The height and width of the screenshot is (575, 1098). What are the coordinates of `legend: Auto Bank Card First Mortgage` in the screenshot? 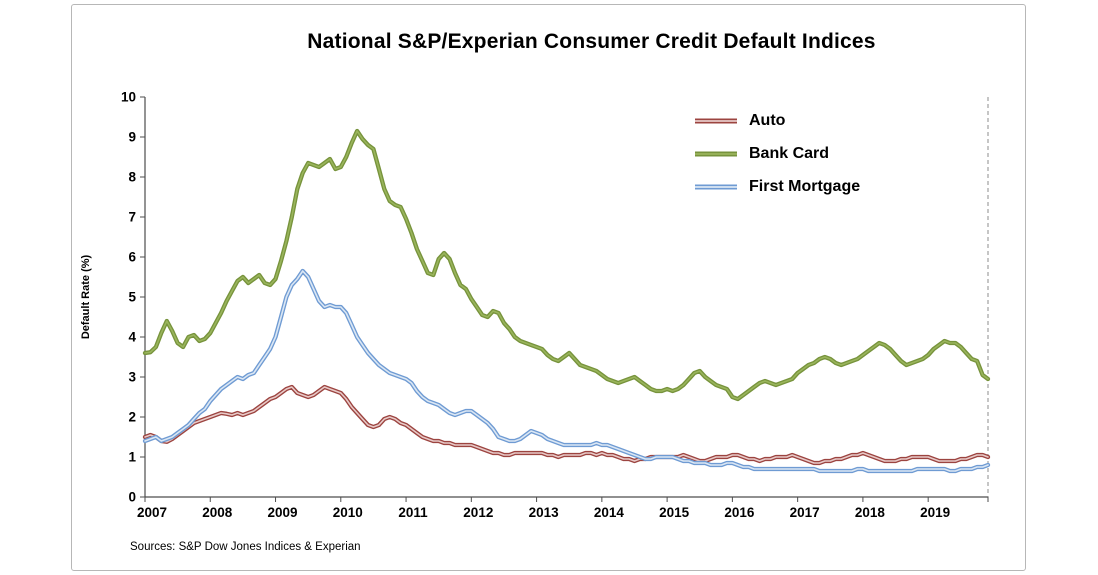 It's located at (776, 154).